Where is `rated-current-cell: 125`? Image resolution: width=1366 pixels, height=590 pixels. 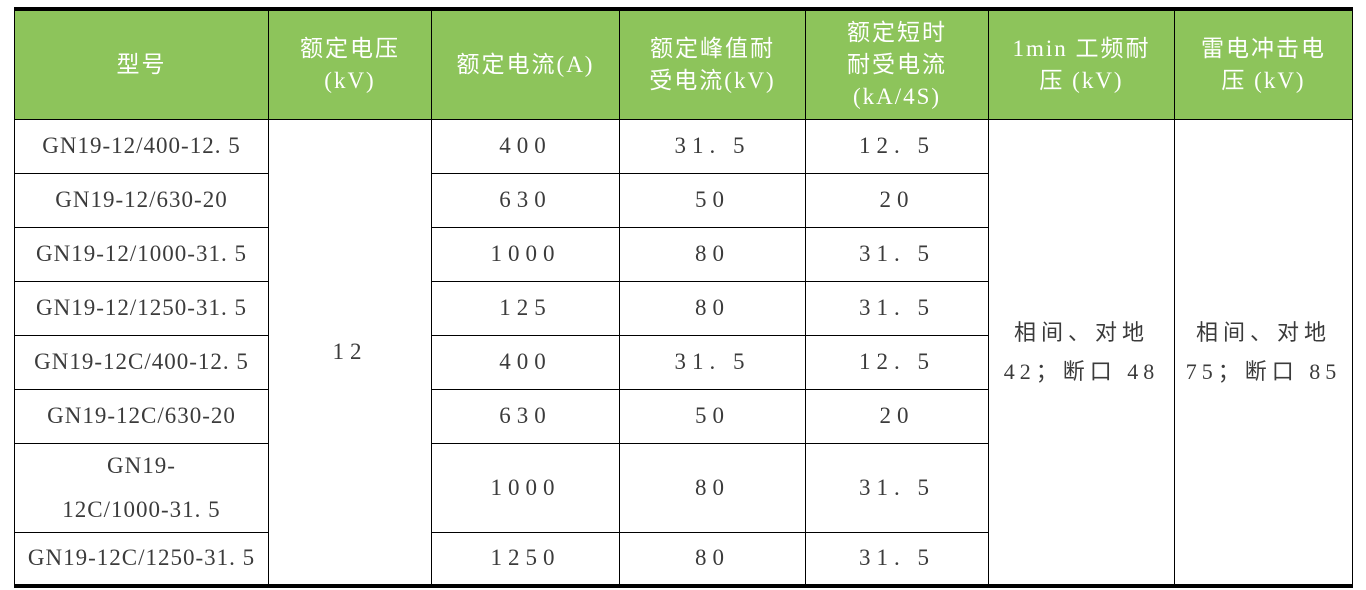 rated-current-cell: 125 is located at coordinates (525, 308).